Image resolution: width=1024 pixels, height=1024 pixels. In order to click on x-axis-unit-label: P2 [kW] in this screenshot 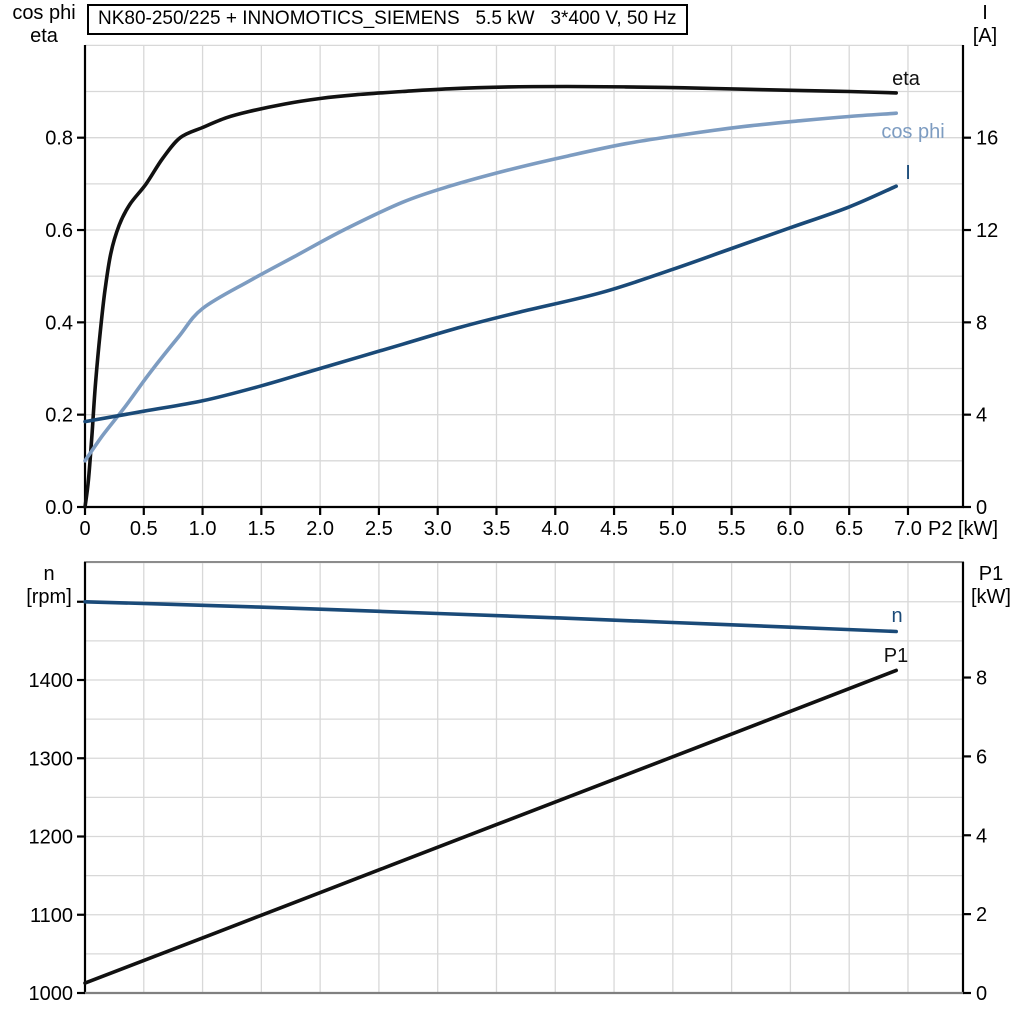, I will do `click(963, 529)`.